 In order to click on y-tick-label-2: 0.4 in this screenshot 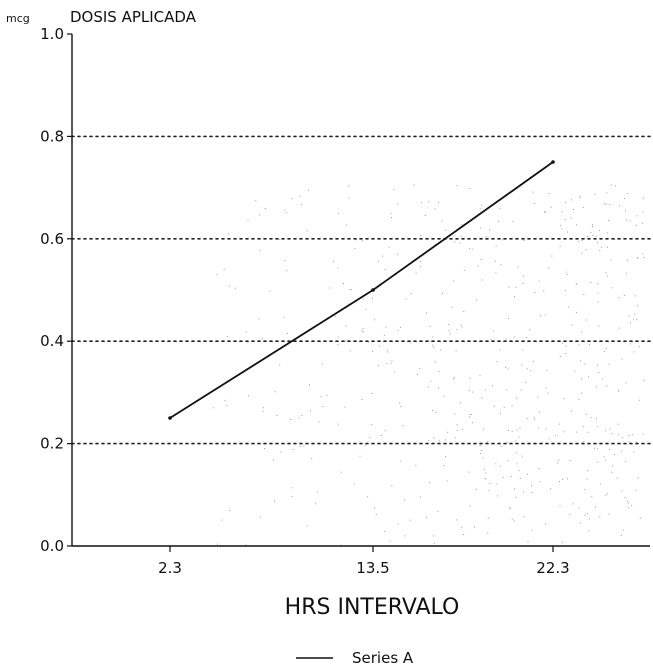, I will do `click(52, 341)`.